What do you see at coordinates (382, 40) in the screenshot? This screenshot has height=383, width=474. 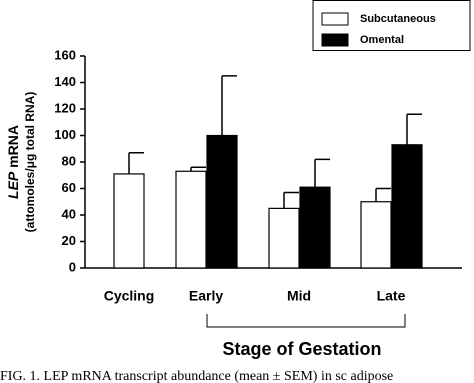 I see `legend-label: Omental` at bounding box center [382, 40].